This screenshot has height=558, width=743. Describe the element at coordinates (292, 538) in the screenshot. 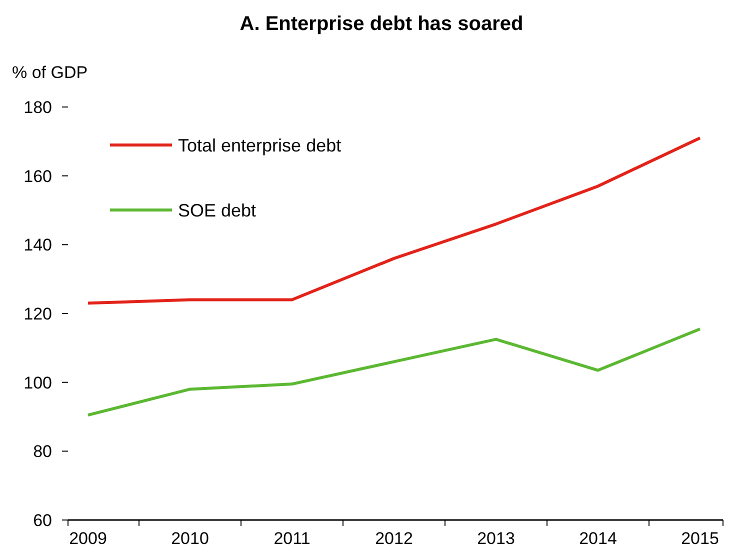

I see `x-tick-label: 2011` at that location.